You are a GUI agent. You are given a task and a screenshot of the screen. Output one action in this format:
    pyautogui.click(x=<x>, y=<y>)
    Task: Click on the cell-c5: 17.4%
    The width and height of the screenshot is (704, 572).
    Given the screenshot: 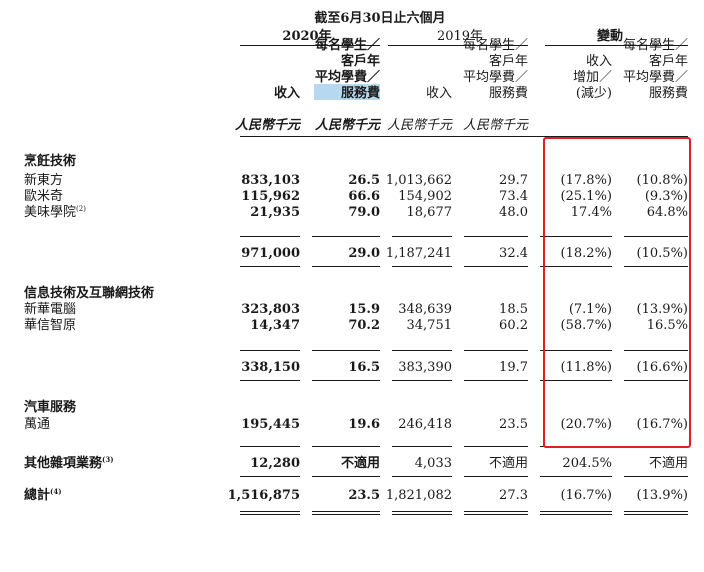 What is the action you would take?
    pyautogui.click(x=591, y=212)
    